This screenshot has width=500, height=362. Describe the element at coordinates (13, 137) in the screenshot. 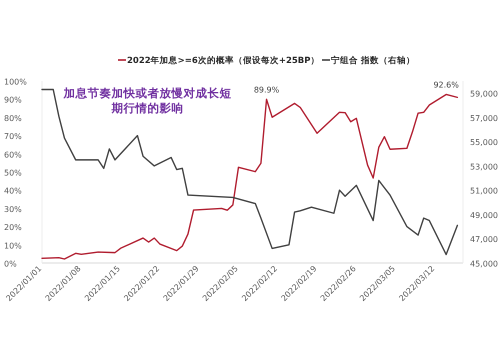

I see `y-tick-label: 70%` at that location.